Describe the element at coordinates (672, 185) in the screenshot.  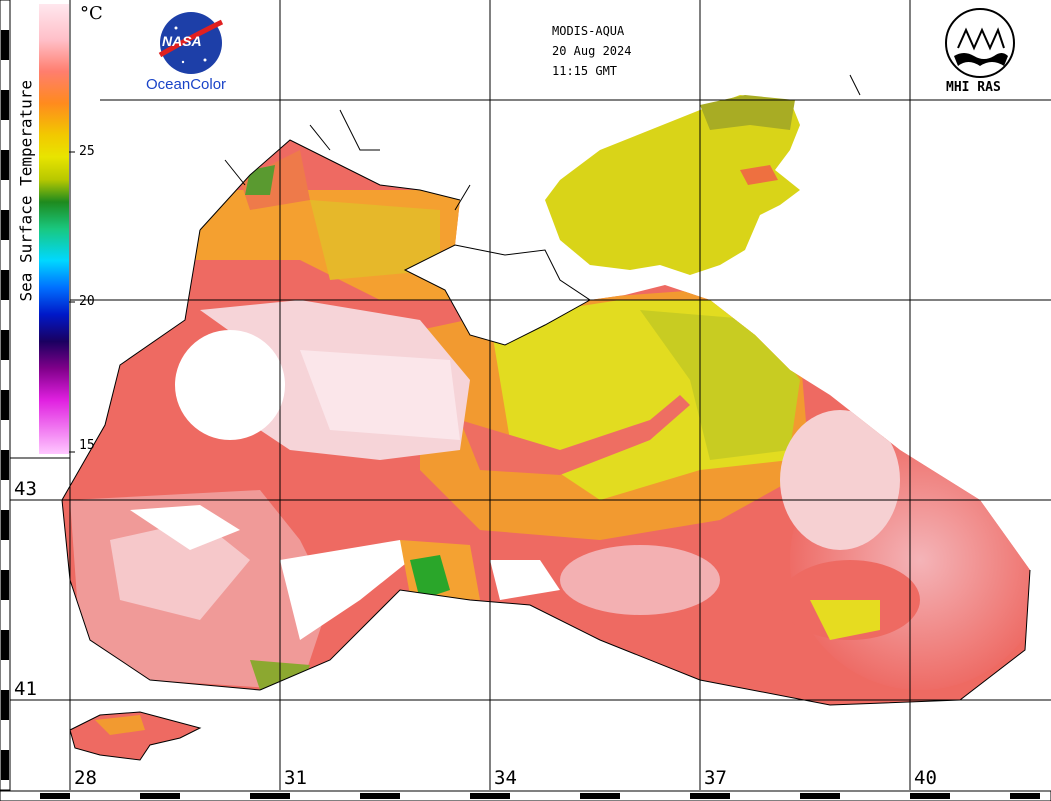
I see `sea-of-azov` at that location.